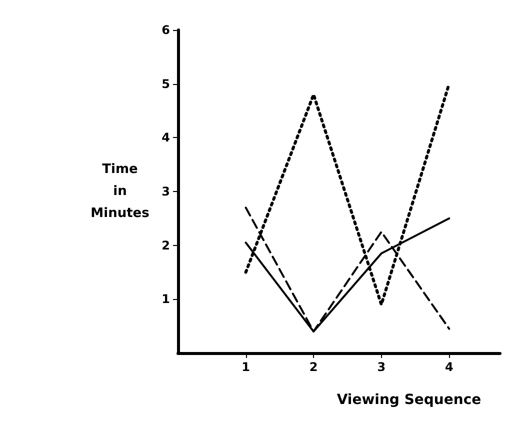 This screenshot has width=514, height=429. What do you see at coordinates (246, 367) in the screenshot?
I see `x-tick-label: 1` at bounding box center [246, 367].